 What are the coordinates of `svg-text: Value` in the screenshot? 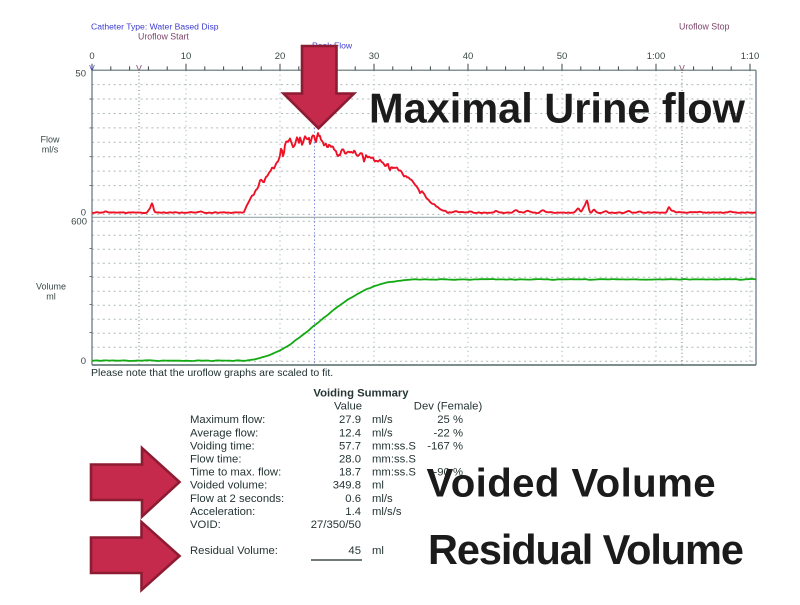 It's located at (348, 407).